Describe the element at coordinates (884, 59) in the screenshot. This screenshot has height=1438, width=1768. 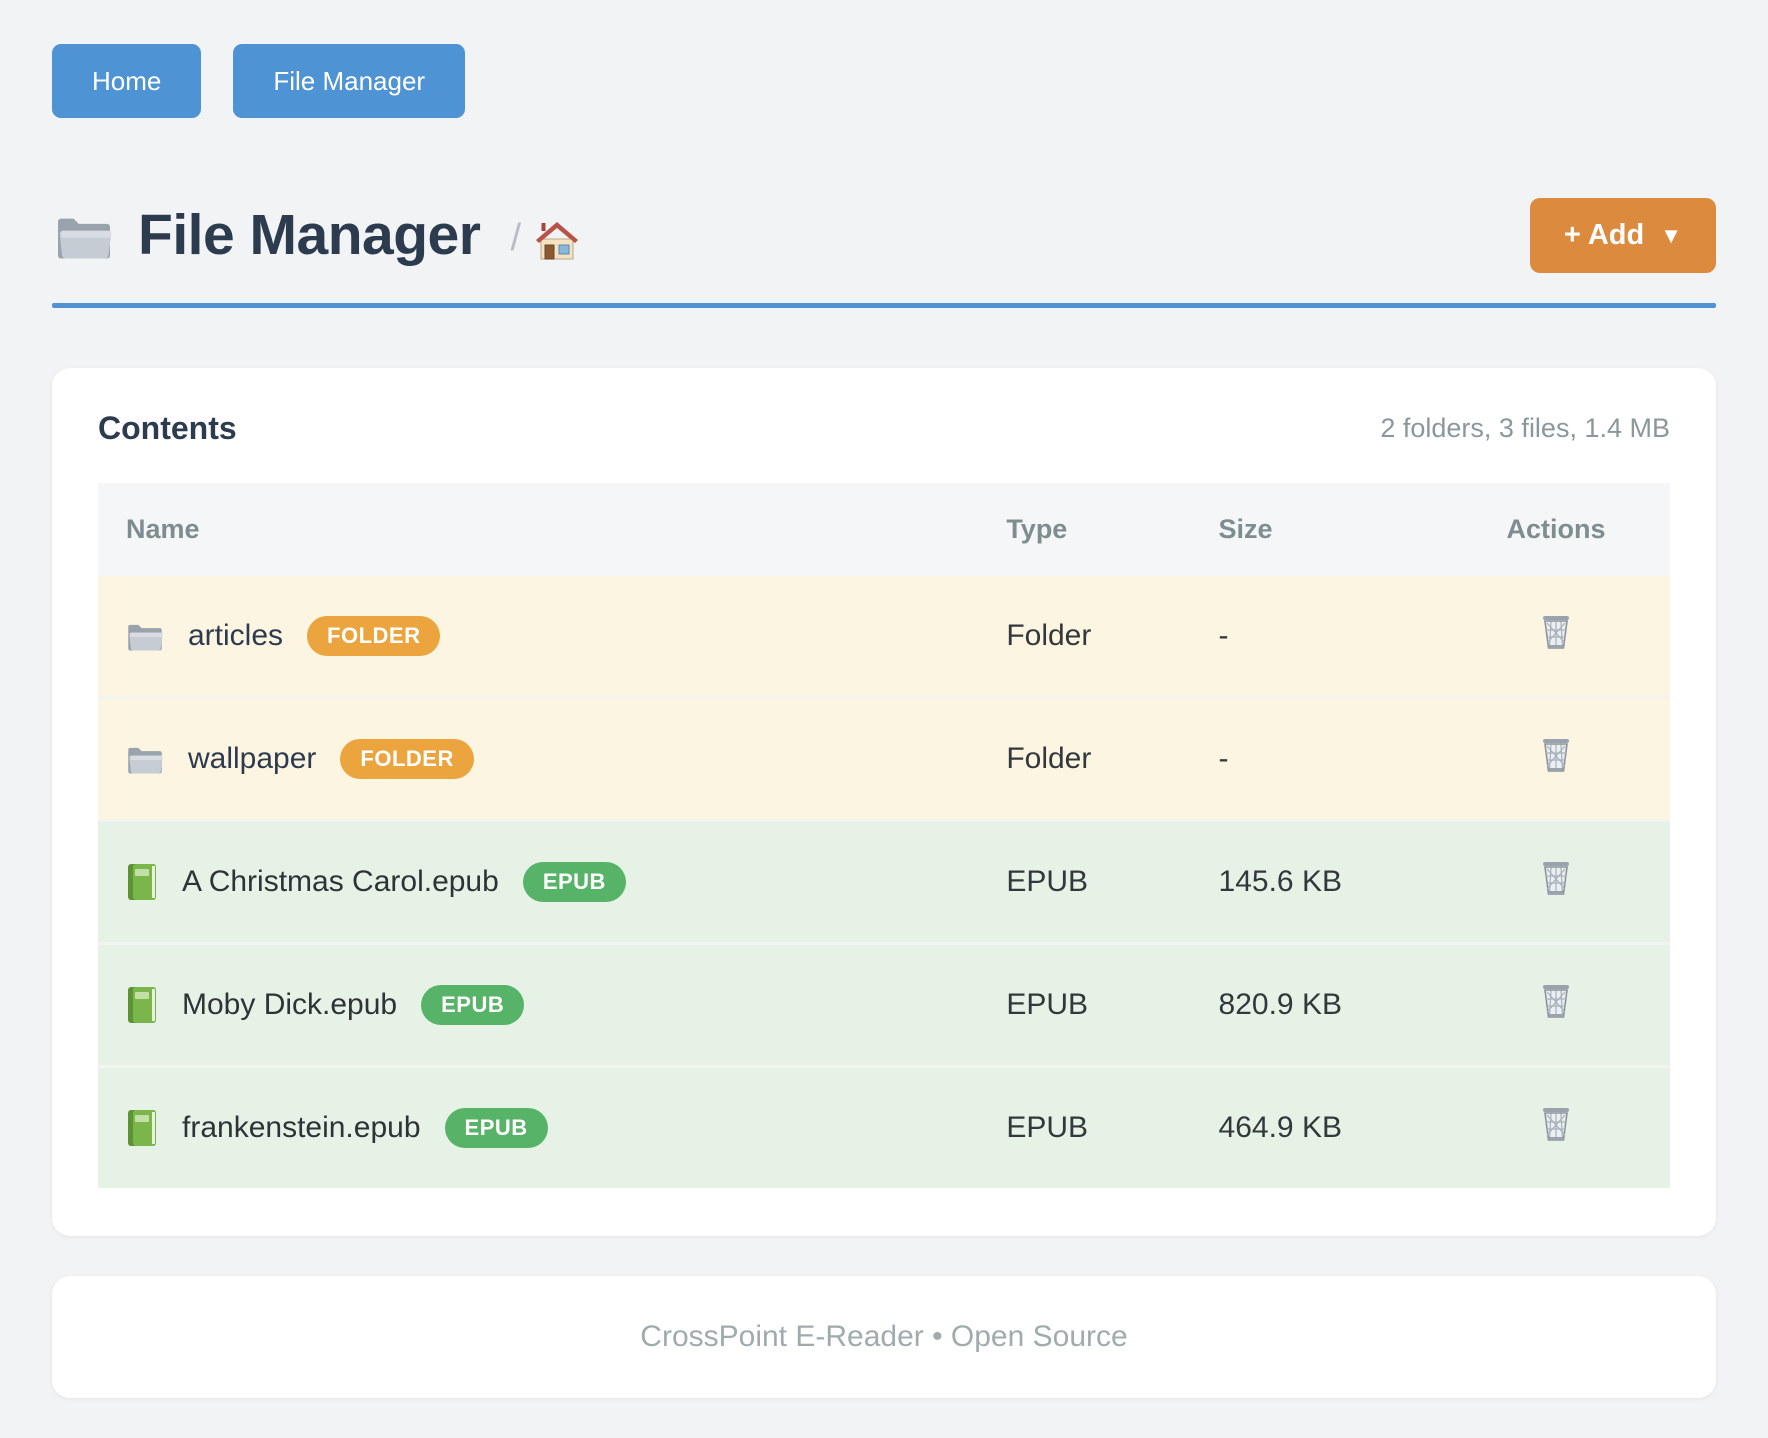
I see `top-nav: Home File Manager` at that location.